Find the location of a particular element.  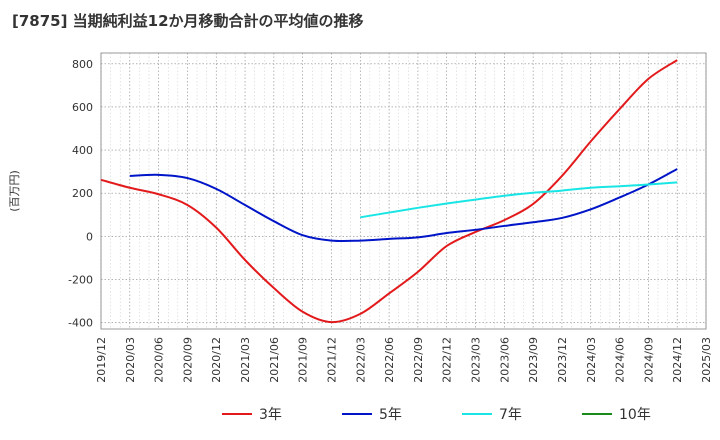

x-tick-label: 2020/03 is located at coordinates (130, 360).